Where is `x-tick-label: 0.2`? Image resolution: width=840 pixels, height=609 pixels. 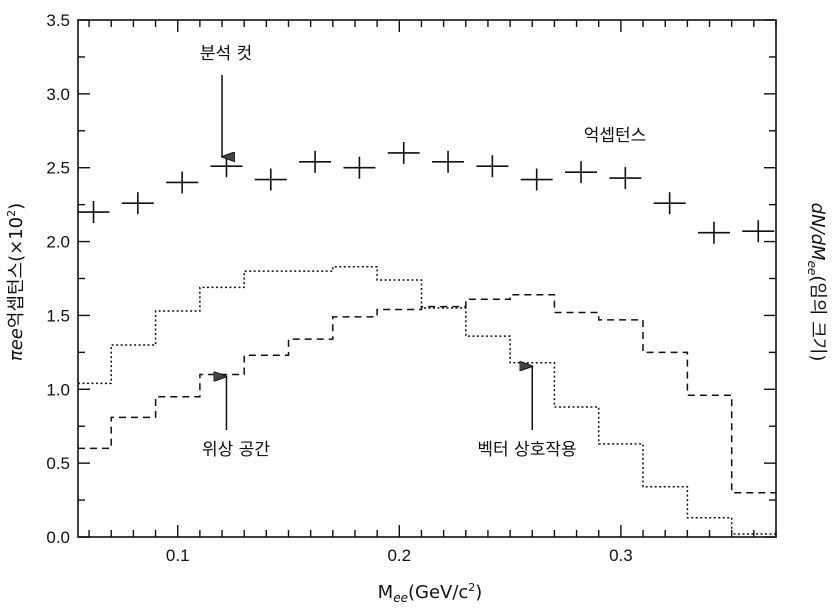 x-tick-label: 0.2 is located at coordinates (399, 555).